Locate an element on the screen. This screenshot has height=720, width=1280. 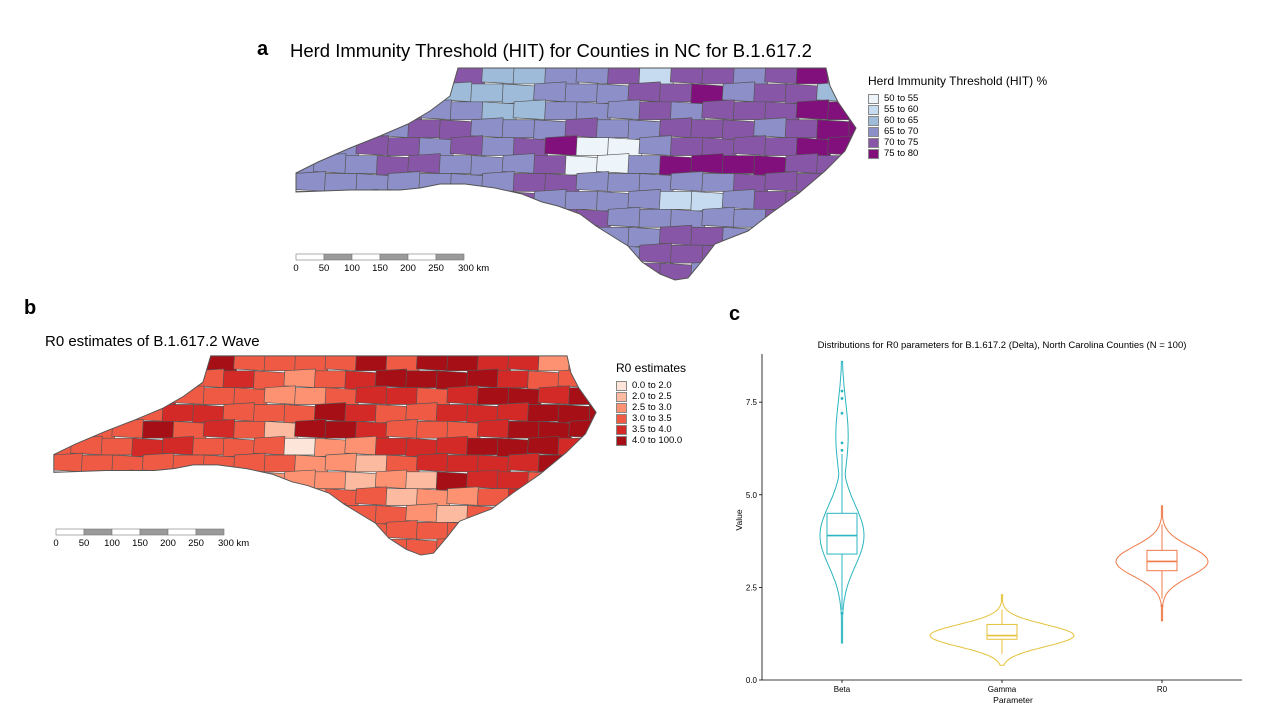
hit-legend-label: 55 to 60 is located at coordinates (901, 109).